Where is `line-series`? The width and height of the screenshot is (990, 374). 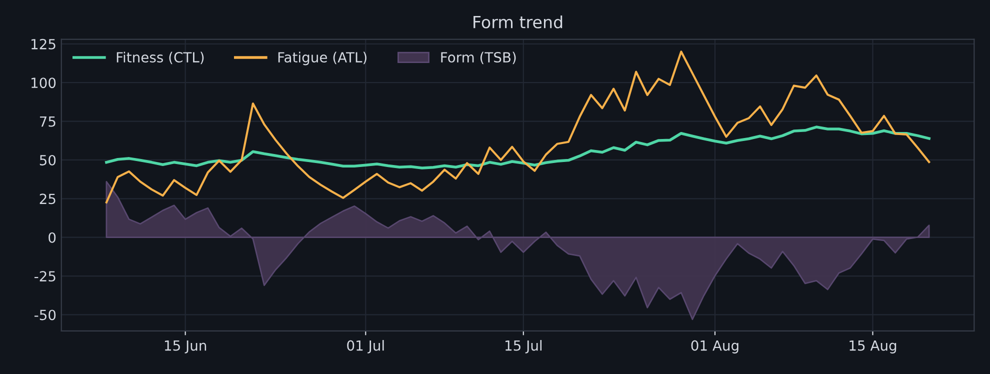 line-series is located at coordinates (517, 148).